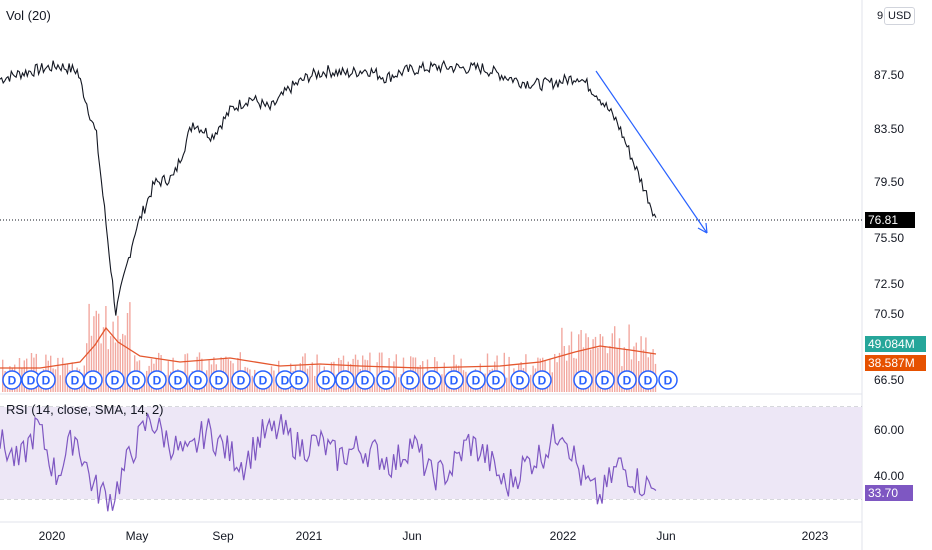  Describe the element at coordinates (880, 16) in the screenshot. I see `axis-top-partial: 9` at that location.